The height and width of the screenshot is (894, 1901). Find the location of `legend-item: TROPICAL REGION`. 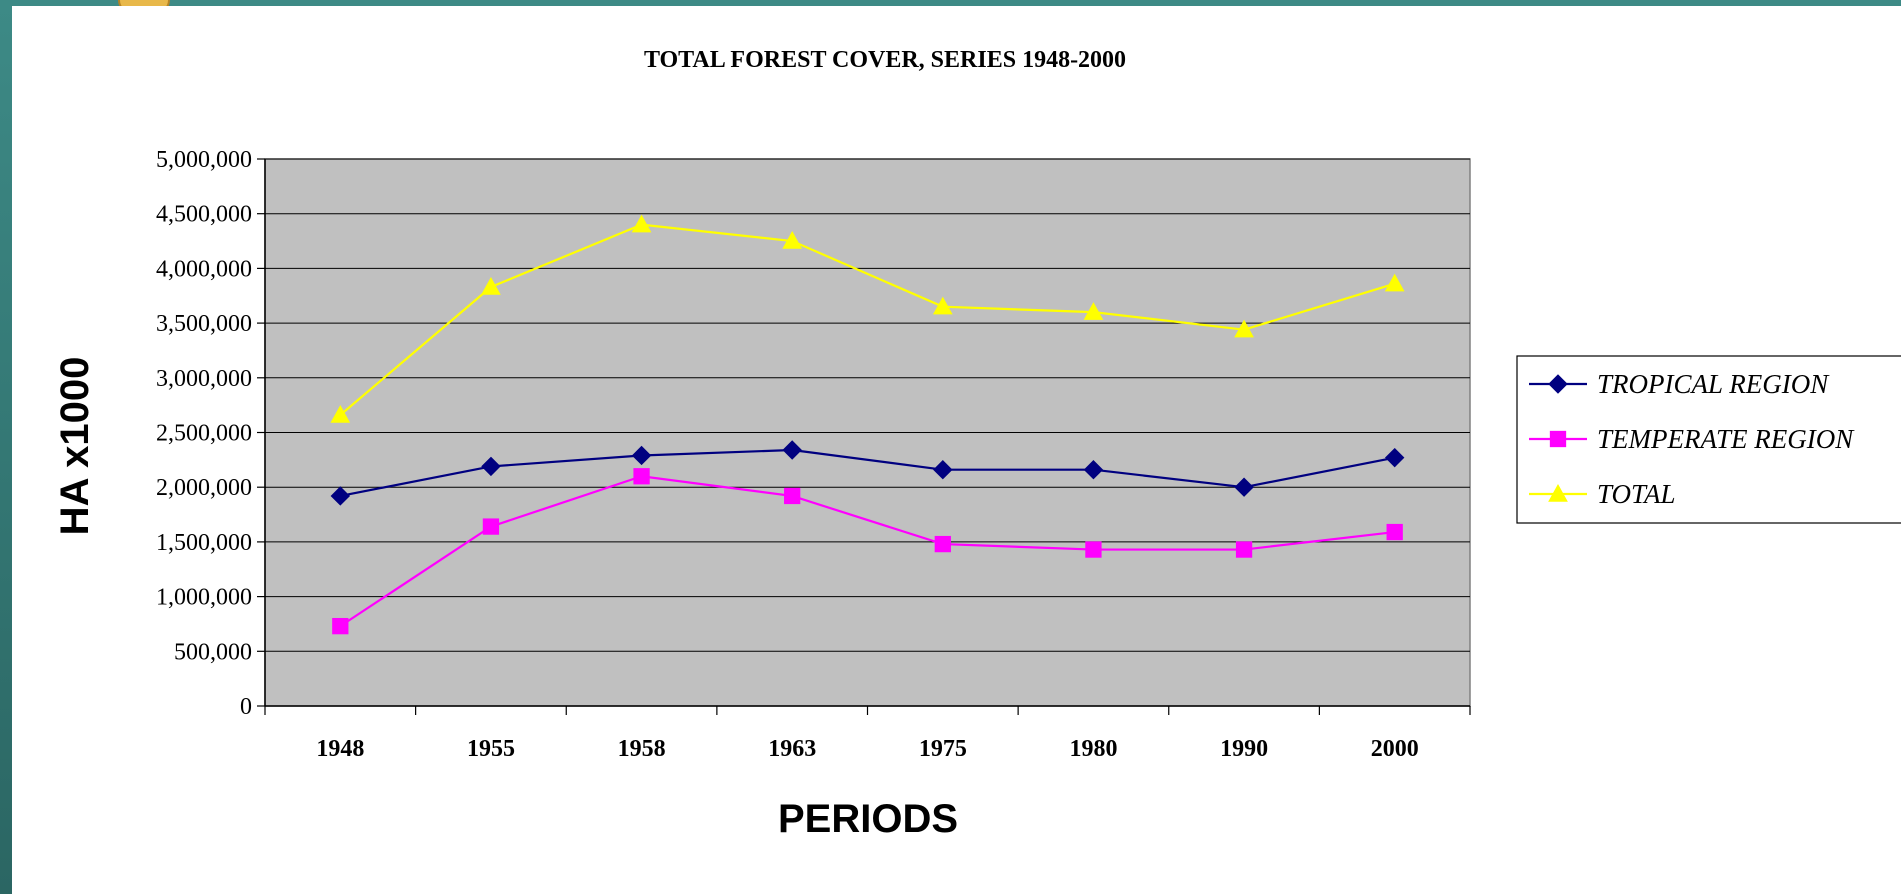

legend-item: TROPICAL REGION is located at coordinates (1679, 384).